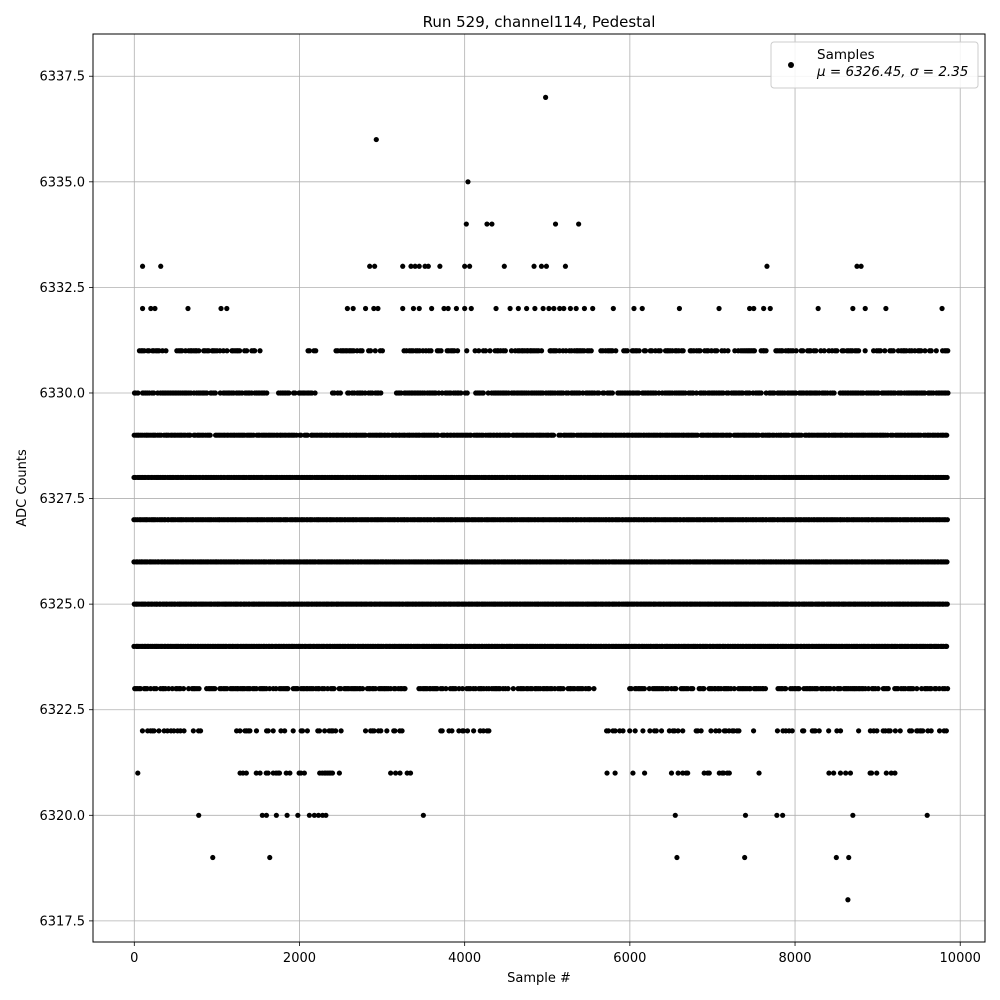 The height and width of the screenshot is (1000, 1000). Describe the element at coordinates (134, 958) in the screenshot. I see `x-tick-label: 0` at that location.